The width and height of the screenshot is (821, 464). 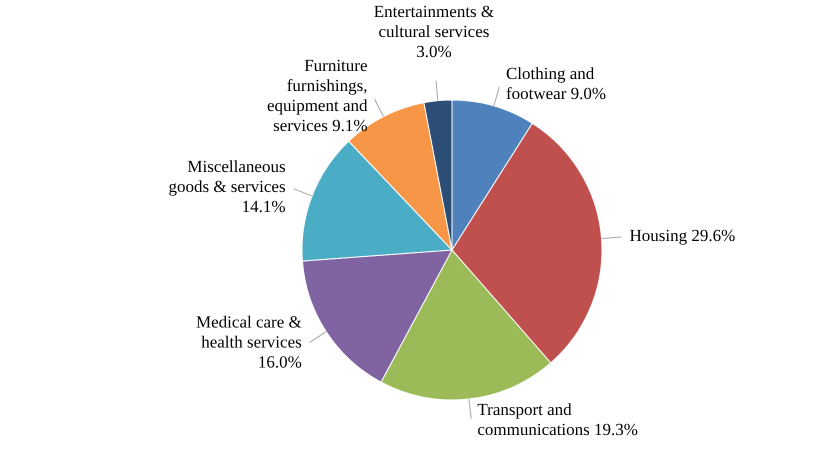 I want to click on slice-label: Clothing and footwear 9.0%, so click(x=556, y=83).